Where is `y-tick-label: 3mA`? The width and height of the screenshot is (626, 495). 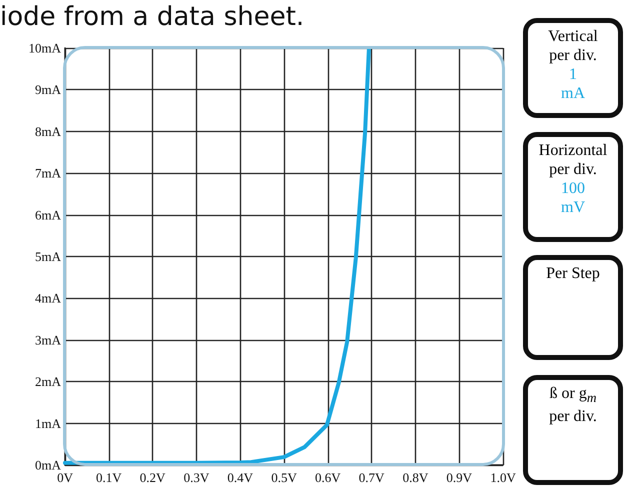 y-tick-label: 3mA is located at coordinates (48, 340).